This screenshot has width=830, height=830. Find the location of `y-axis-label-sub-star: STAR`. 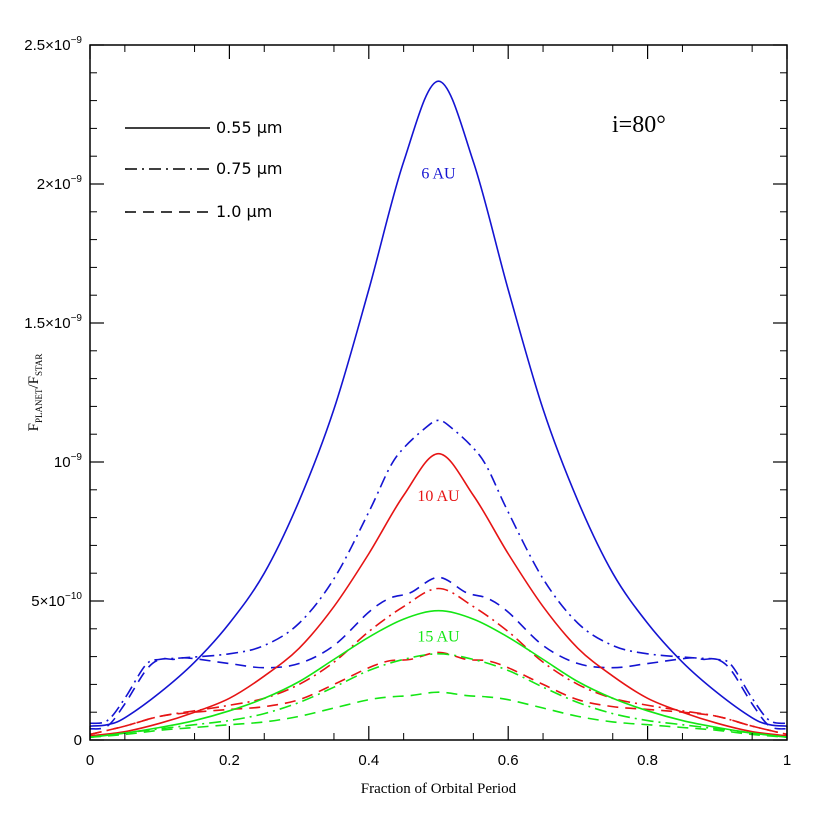

y-axis-label-sub-star: STAR is located at coordinates (39, 365).